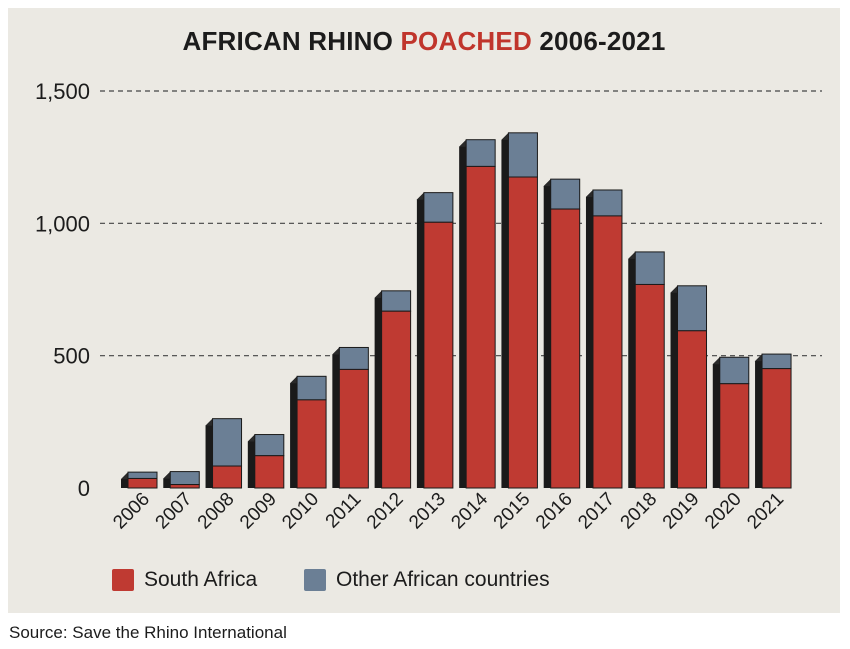  Describe the element at coordinates (62, 91) in the screenshot. I see `y-tick-label: 1,500` at that location.